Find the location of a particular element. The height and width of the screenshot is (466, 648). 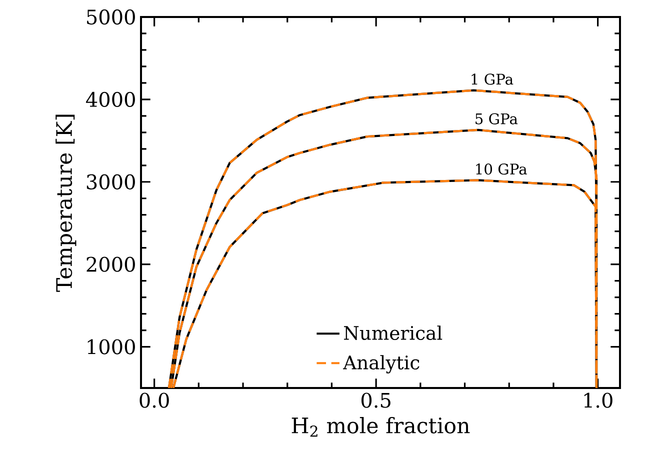

x-tick-label: 1.0 is located at coordinates (598, 400).